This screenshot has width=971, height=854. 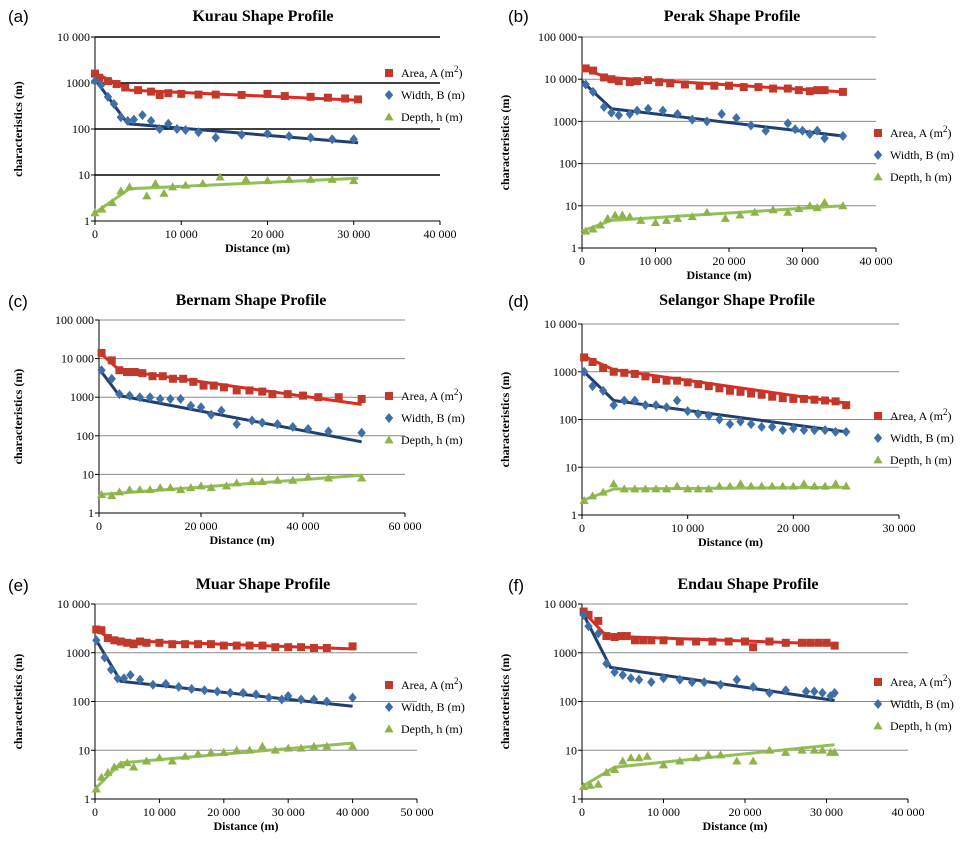 I want to click on x-tick-label: 10 000, so click(x=655, y=261).